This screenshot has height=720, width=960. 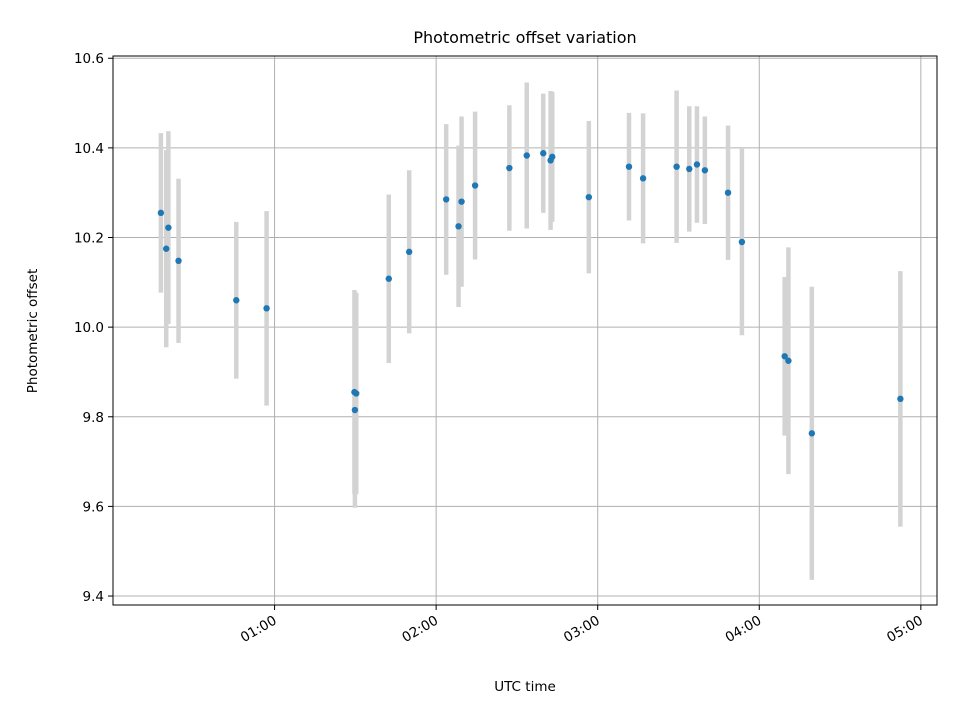 What do you see at coordinates (420, 629) in the screenshot?
I see `x-tick-label: 02:00` at bounding box center [420, 629].